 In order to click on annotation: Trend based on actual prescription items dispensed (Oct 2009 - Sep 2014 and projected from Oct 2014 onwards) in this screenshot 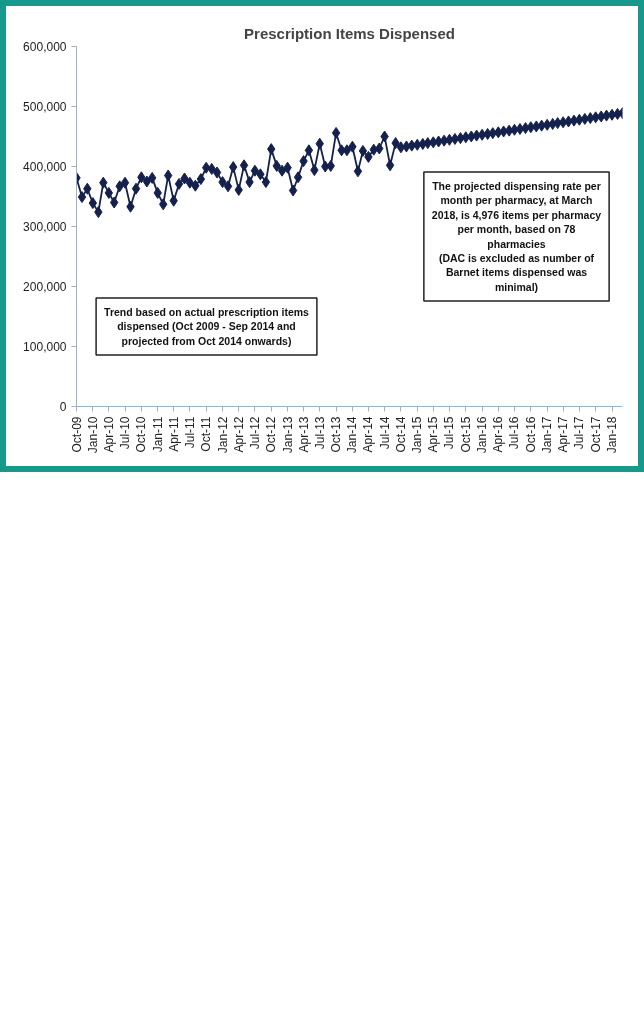, I will do `click(207, 326)`.